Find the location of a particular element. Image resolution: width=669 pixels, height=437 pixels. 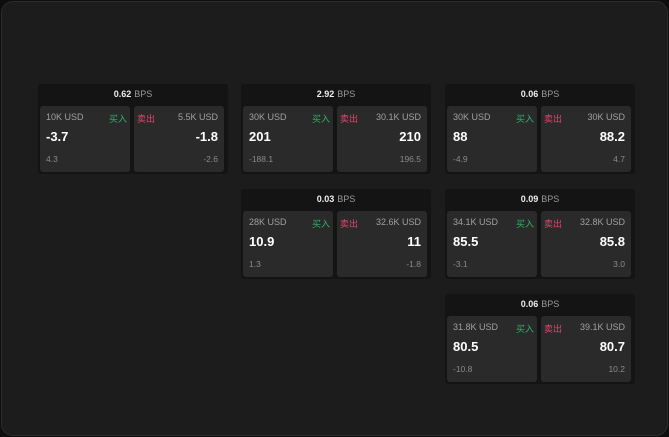

spread-header: 2.92 BPS is located at coordinates (336, 94).